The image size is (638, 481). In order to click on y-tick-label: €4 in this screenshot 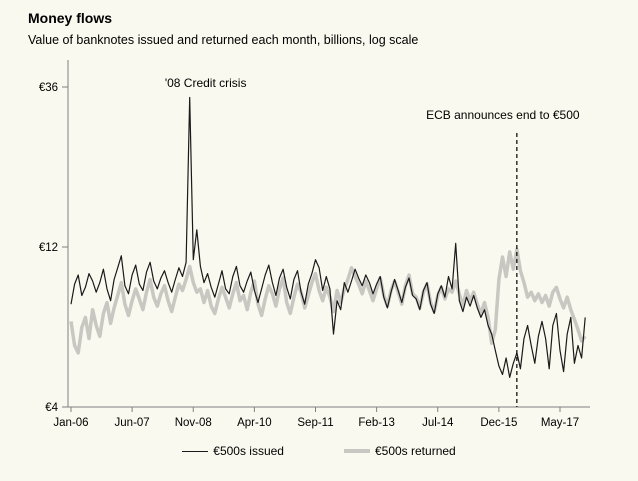, I will do `click(51, 408)`.